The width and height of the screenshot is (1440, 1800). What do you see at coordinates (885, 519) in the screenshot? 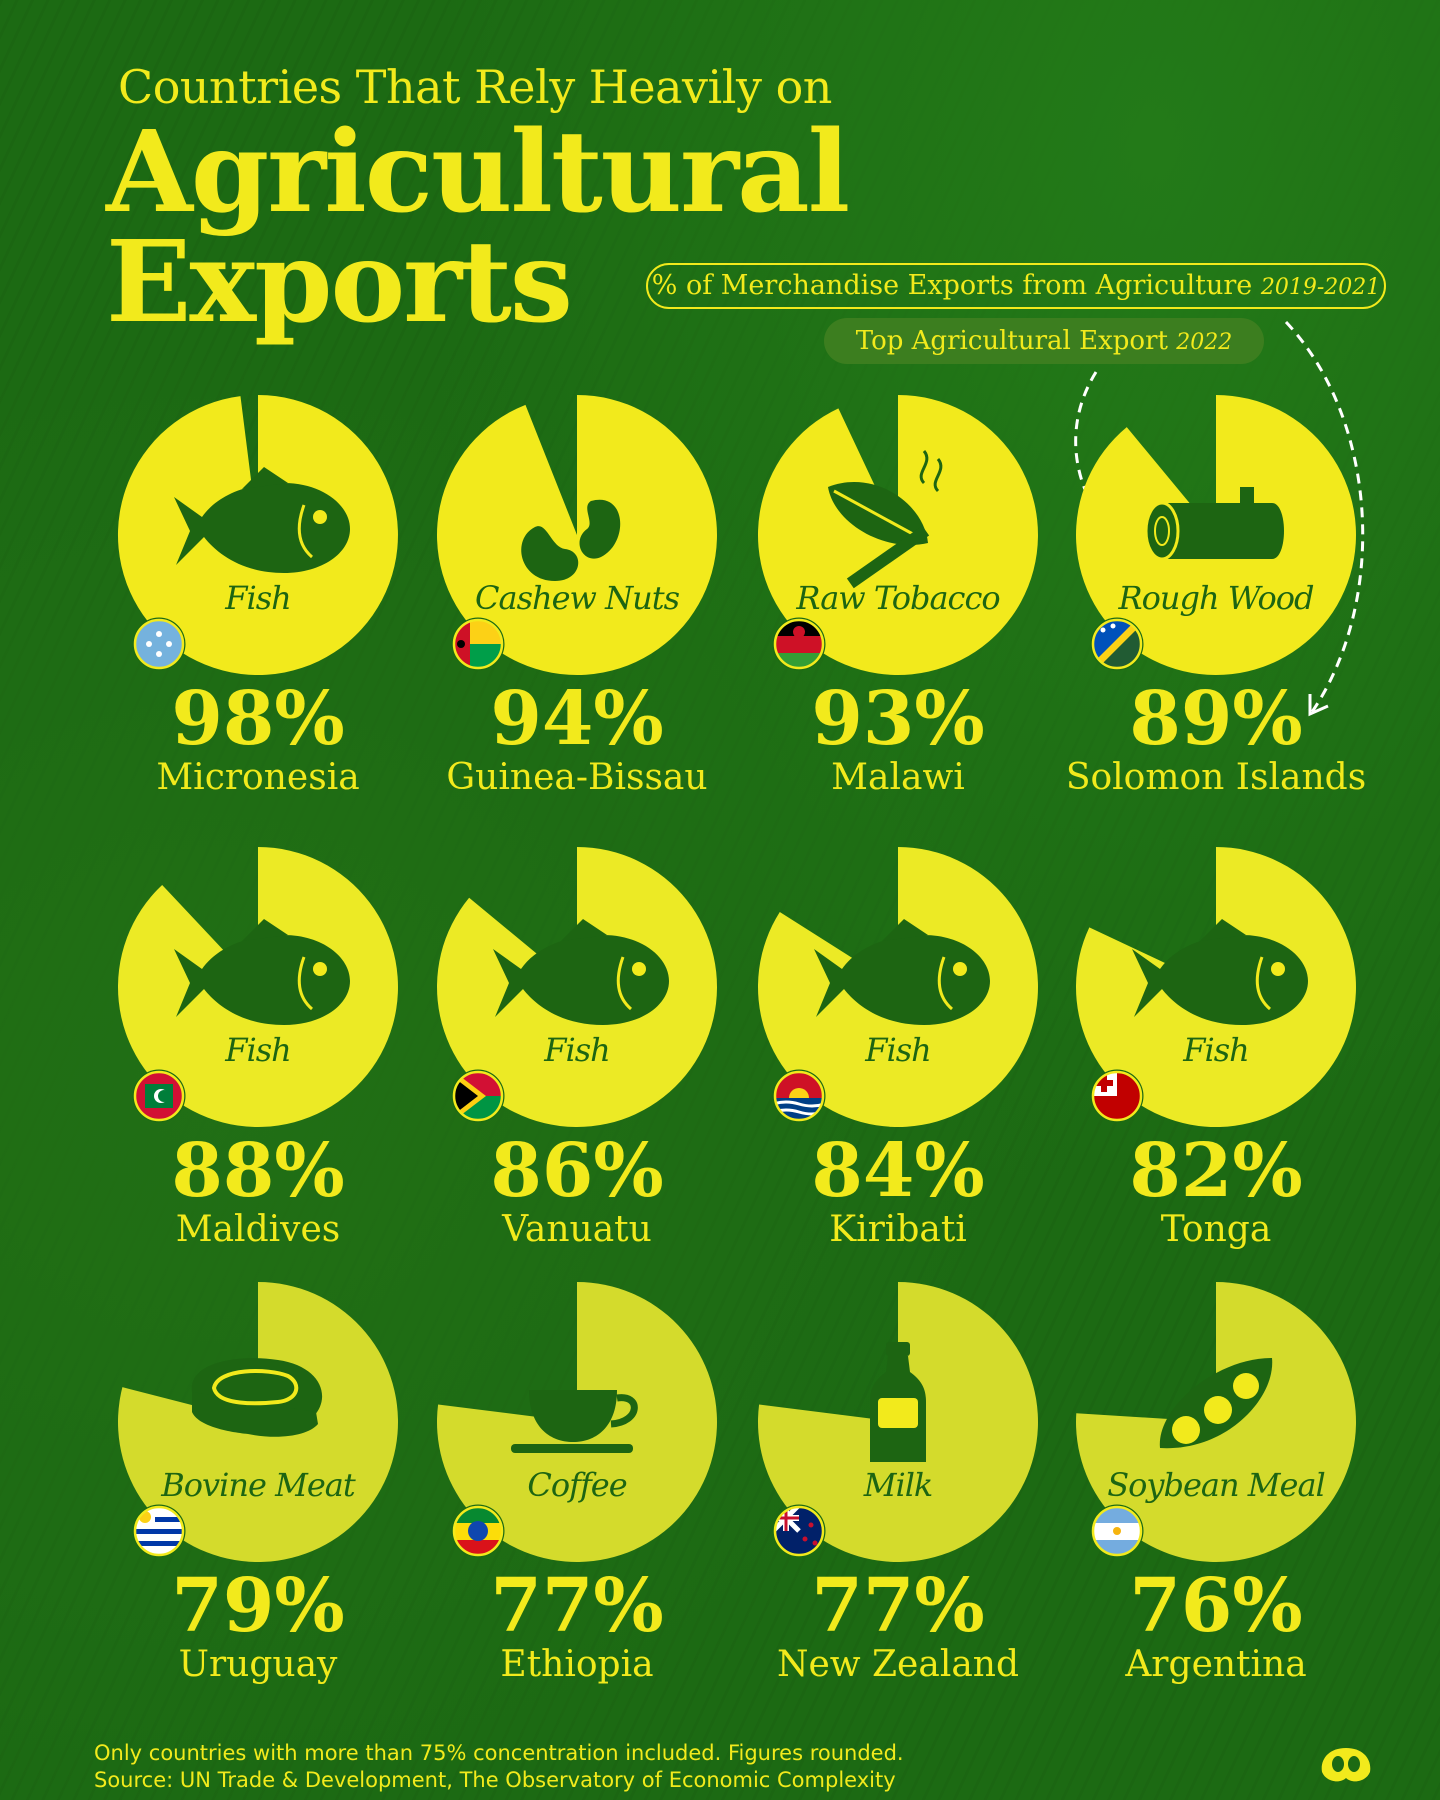
I see `tobacco-icon` at bounding box center [885, 519].